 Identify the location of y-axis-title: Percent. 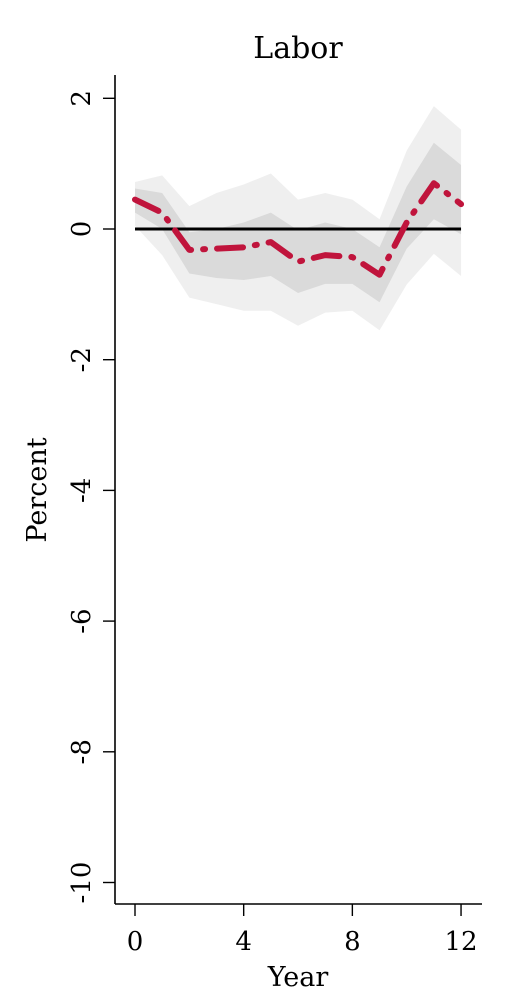
(37, 489).